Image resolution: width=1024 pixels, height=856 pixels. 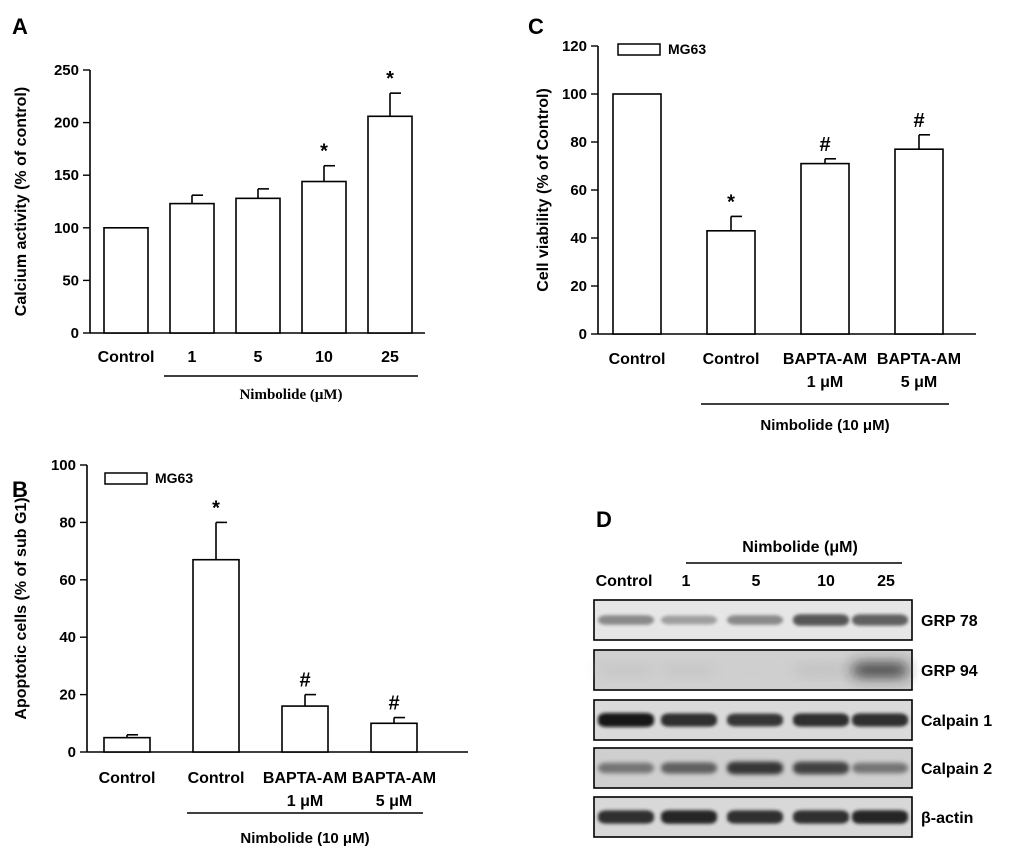 I want to click on panel-b-significance-mark: *, so click(x=216, y=508).